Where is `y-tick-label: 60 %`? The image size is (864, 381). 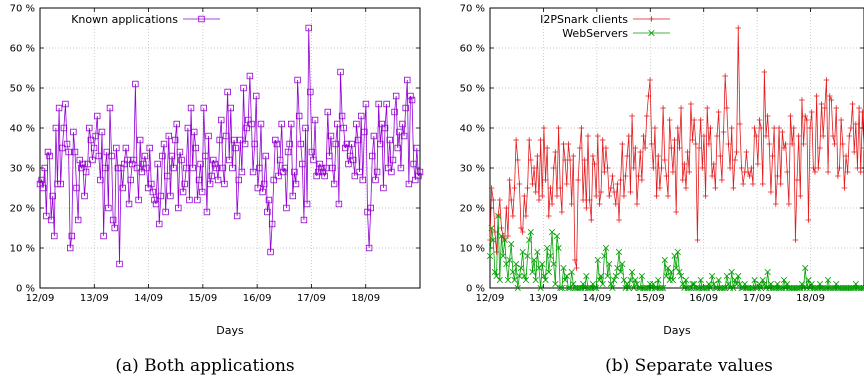 y-tick-label: 60 % is located at coordinates (22, 49).